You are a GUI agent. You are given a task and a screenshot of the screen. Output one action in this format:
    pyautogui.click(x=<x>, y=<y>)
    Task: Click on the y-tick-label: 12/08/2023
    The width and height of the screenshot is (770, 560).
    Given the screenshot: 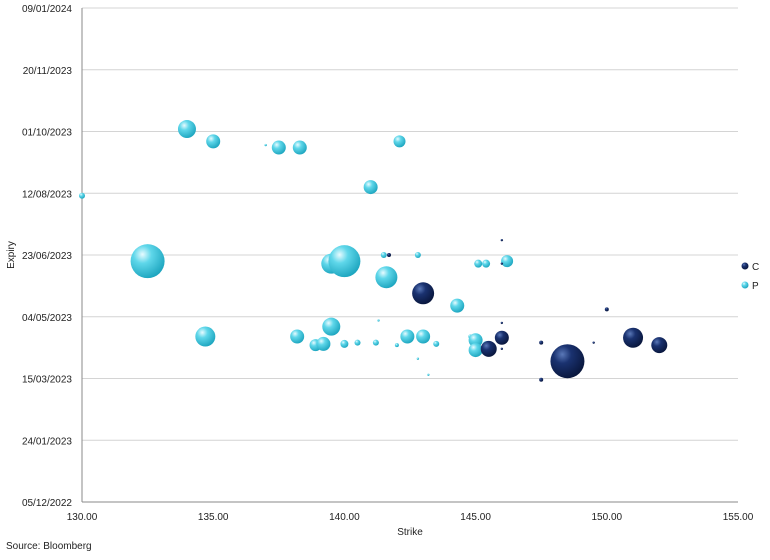 What is the action you would take?
    pyautogui.click(x=47, y=194)
    